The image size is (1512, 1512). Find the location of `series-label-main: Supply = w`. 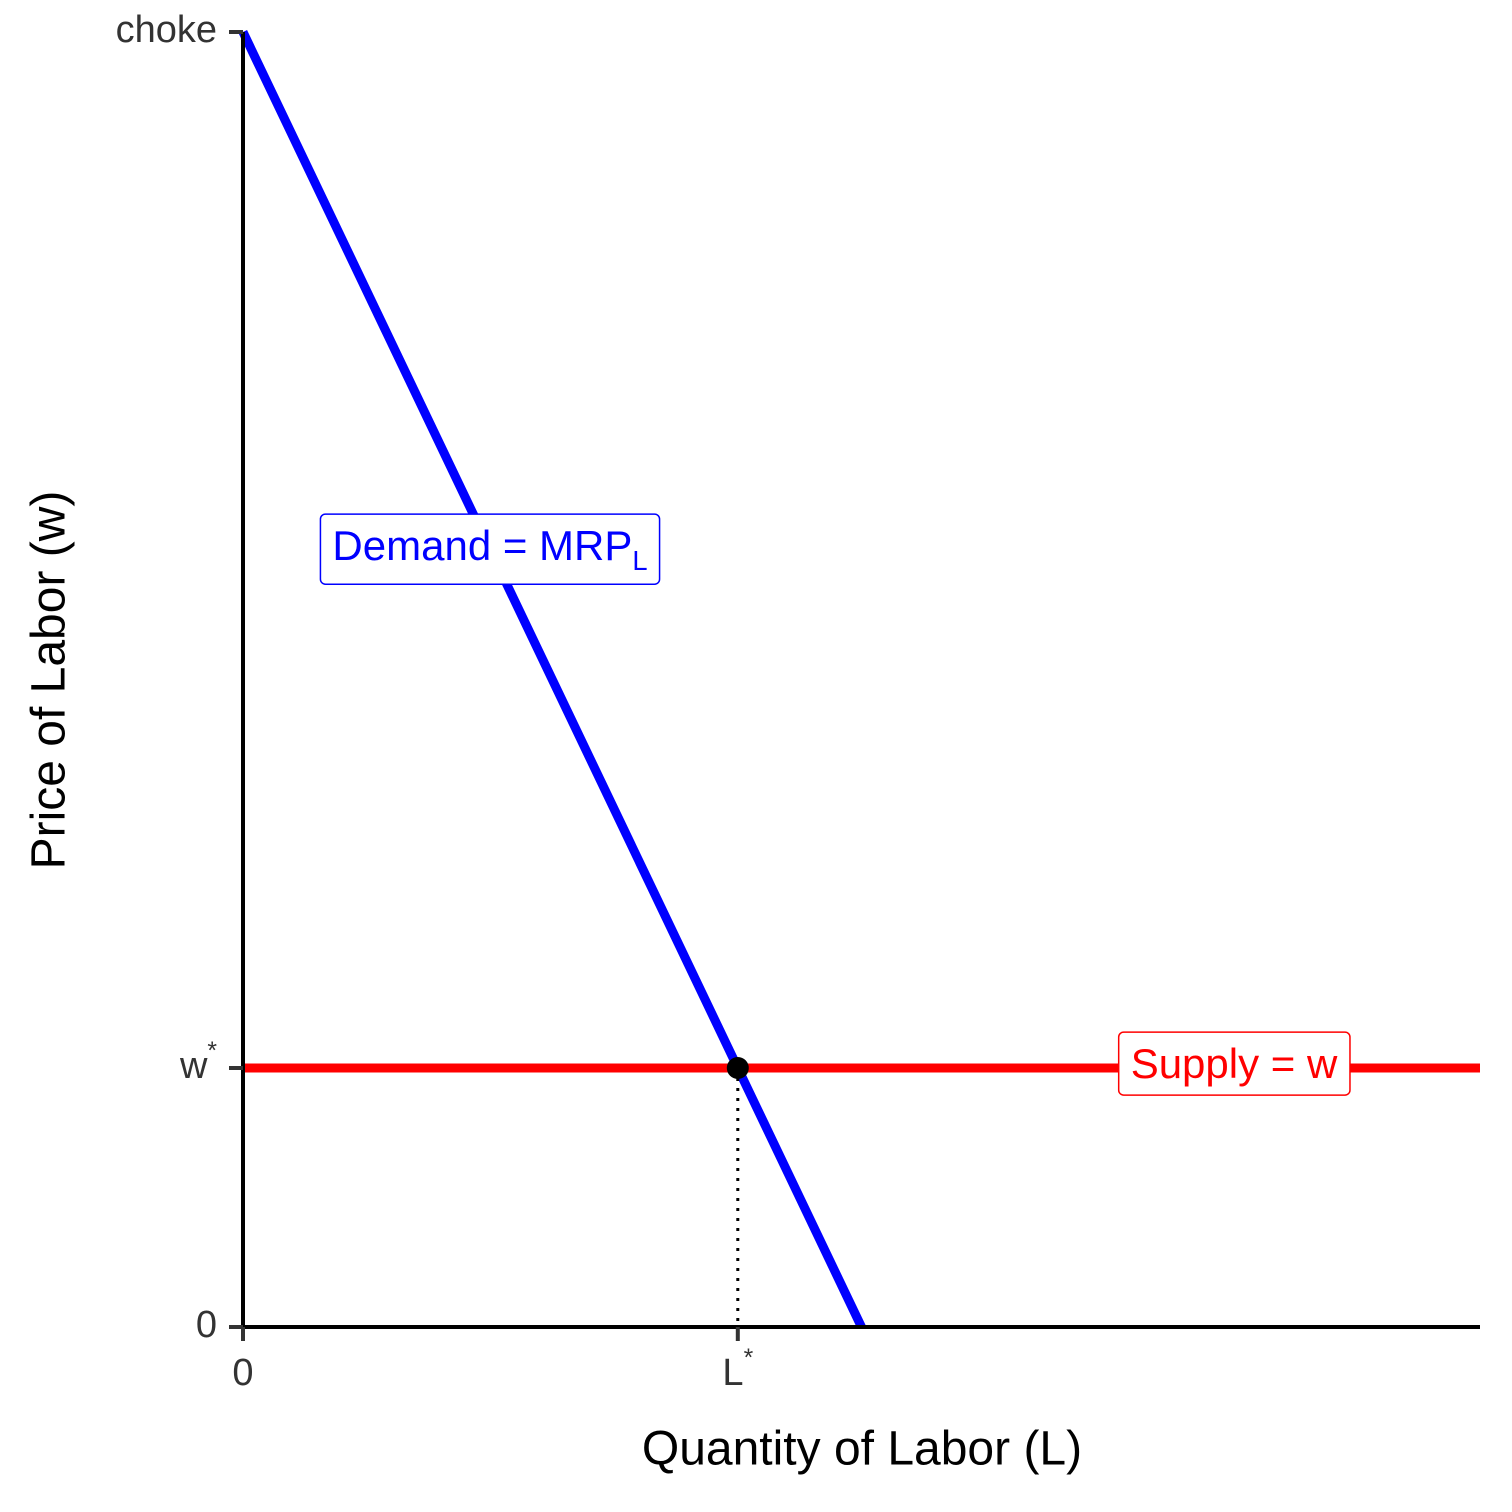

series-label-main: Supply = w is located at coordinates (1234, 1063).